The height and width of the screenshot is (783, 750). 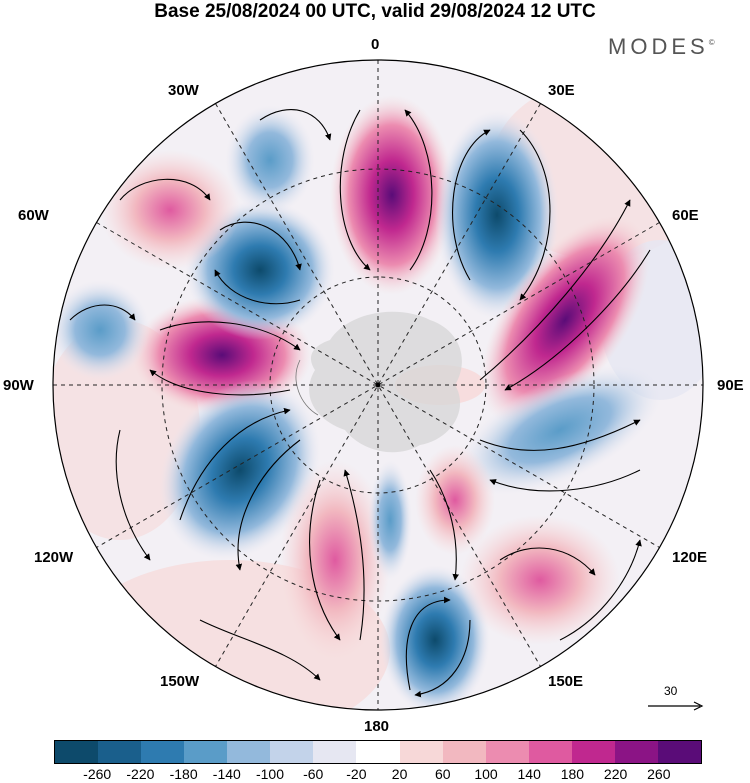 I want to click on colorbar-tick-label: -220, so click(x=140, y=774).